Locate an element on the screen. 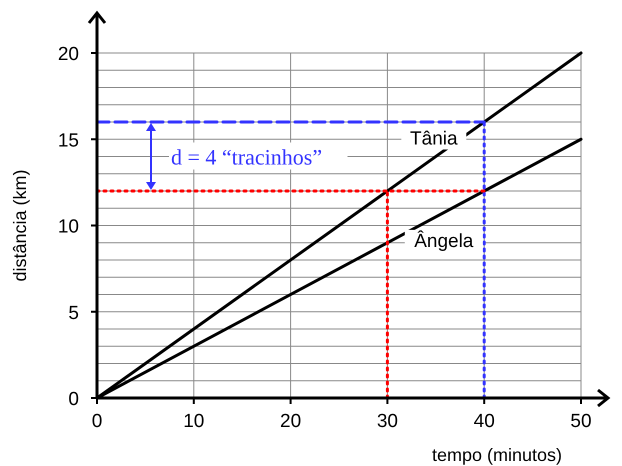 Image resolution: width=622 pixels, height=466 pixels. x-tick-label: 20 is located at coordinates (291, 421).